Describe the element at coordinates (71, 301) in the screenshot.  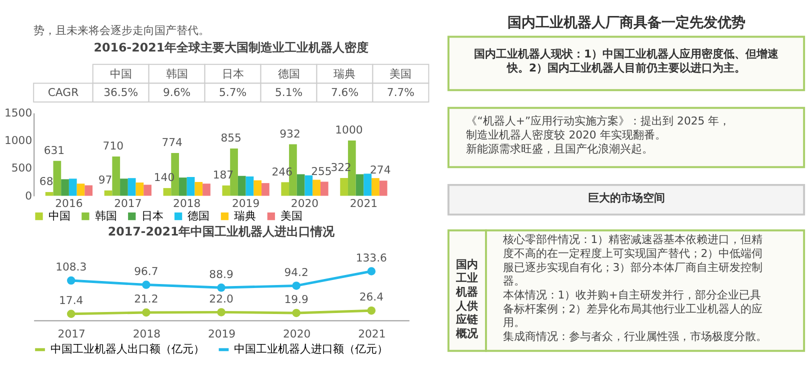
I see `data-label: 17.4` at that location.